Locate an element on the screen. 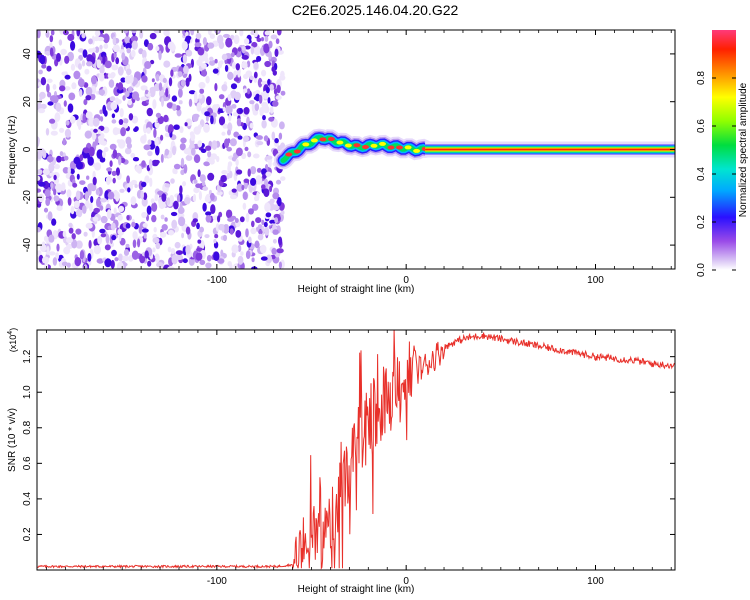 The width and height of the screenshot is (750, 600). y-tick-label: 0 is located at coordinates (27, 149).